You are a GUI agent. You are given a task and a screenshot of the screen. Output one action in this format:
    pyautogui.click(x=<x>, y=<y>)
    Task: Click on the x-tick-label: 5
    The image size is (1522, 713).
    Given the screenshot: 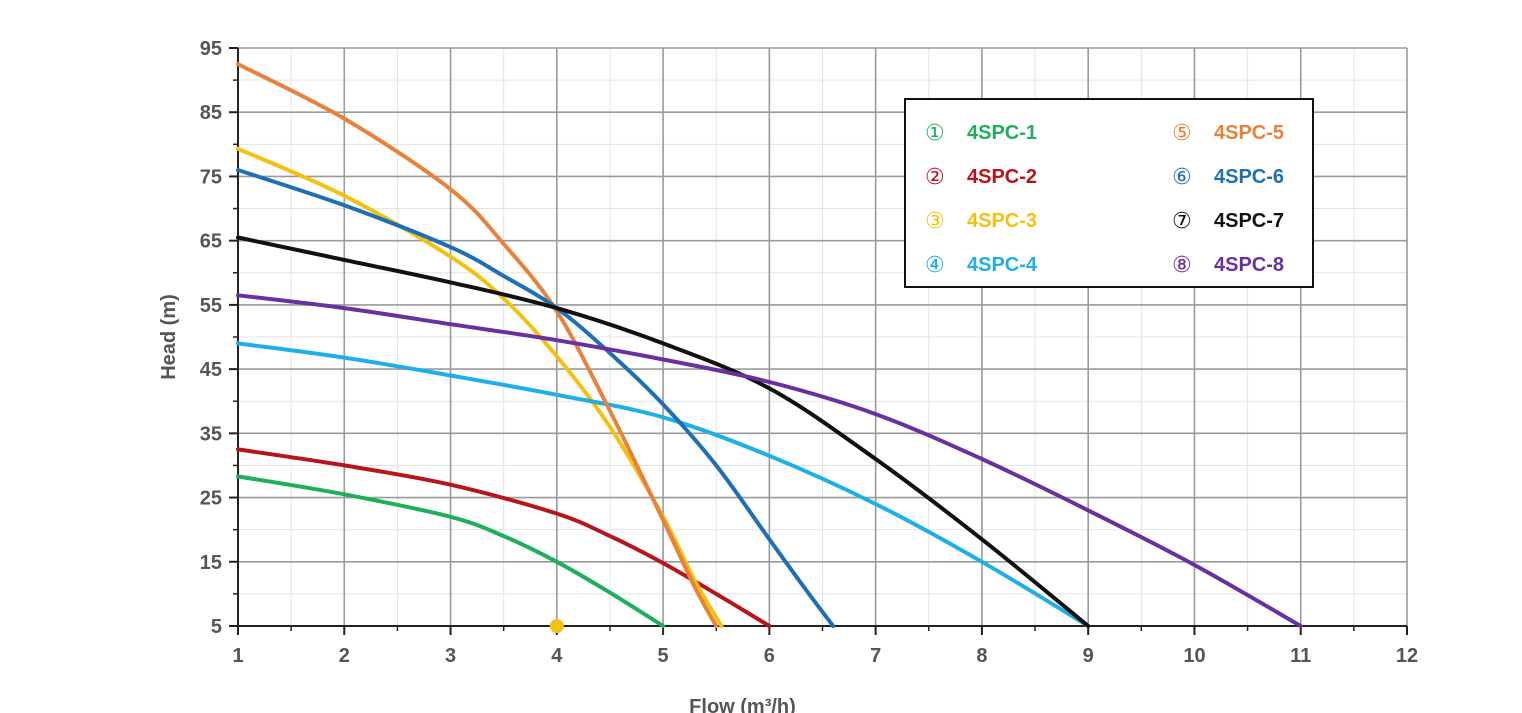 What is the action you would take?
    pyautogui.click(x=663, y=656)
    